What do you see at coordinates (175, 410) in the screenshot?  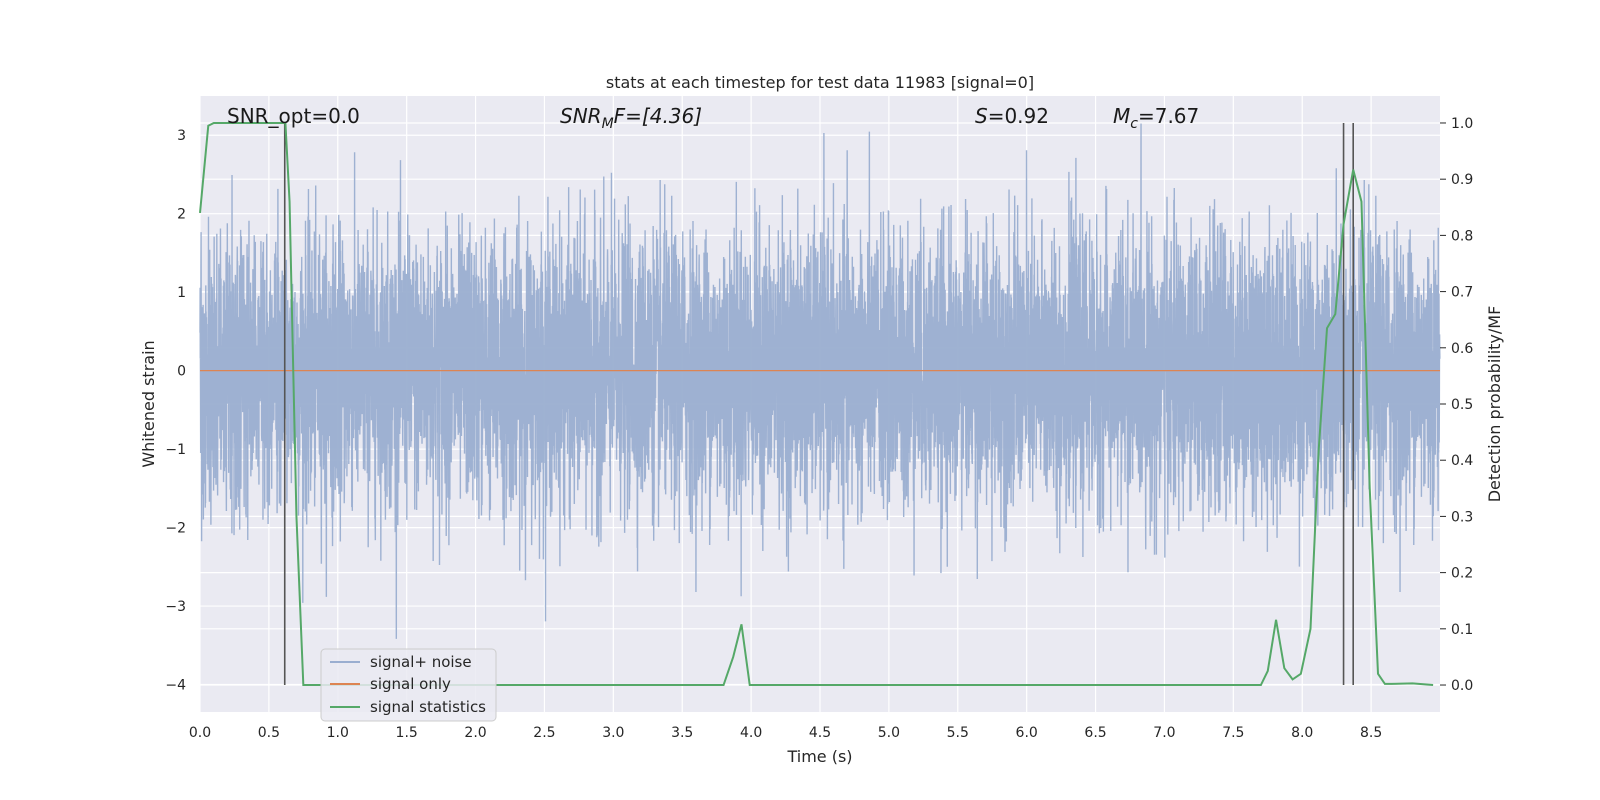 I see `y-axis-ticks: 3 2 1 0 −1 −2 −3 −4` at bounding box center [175, 410].